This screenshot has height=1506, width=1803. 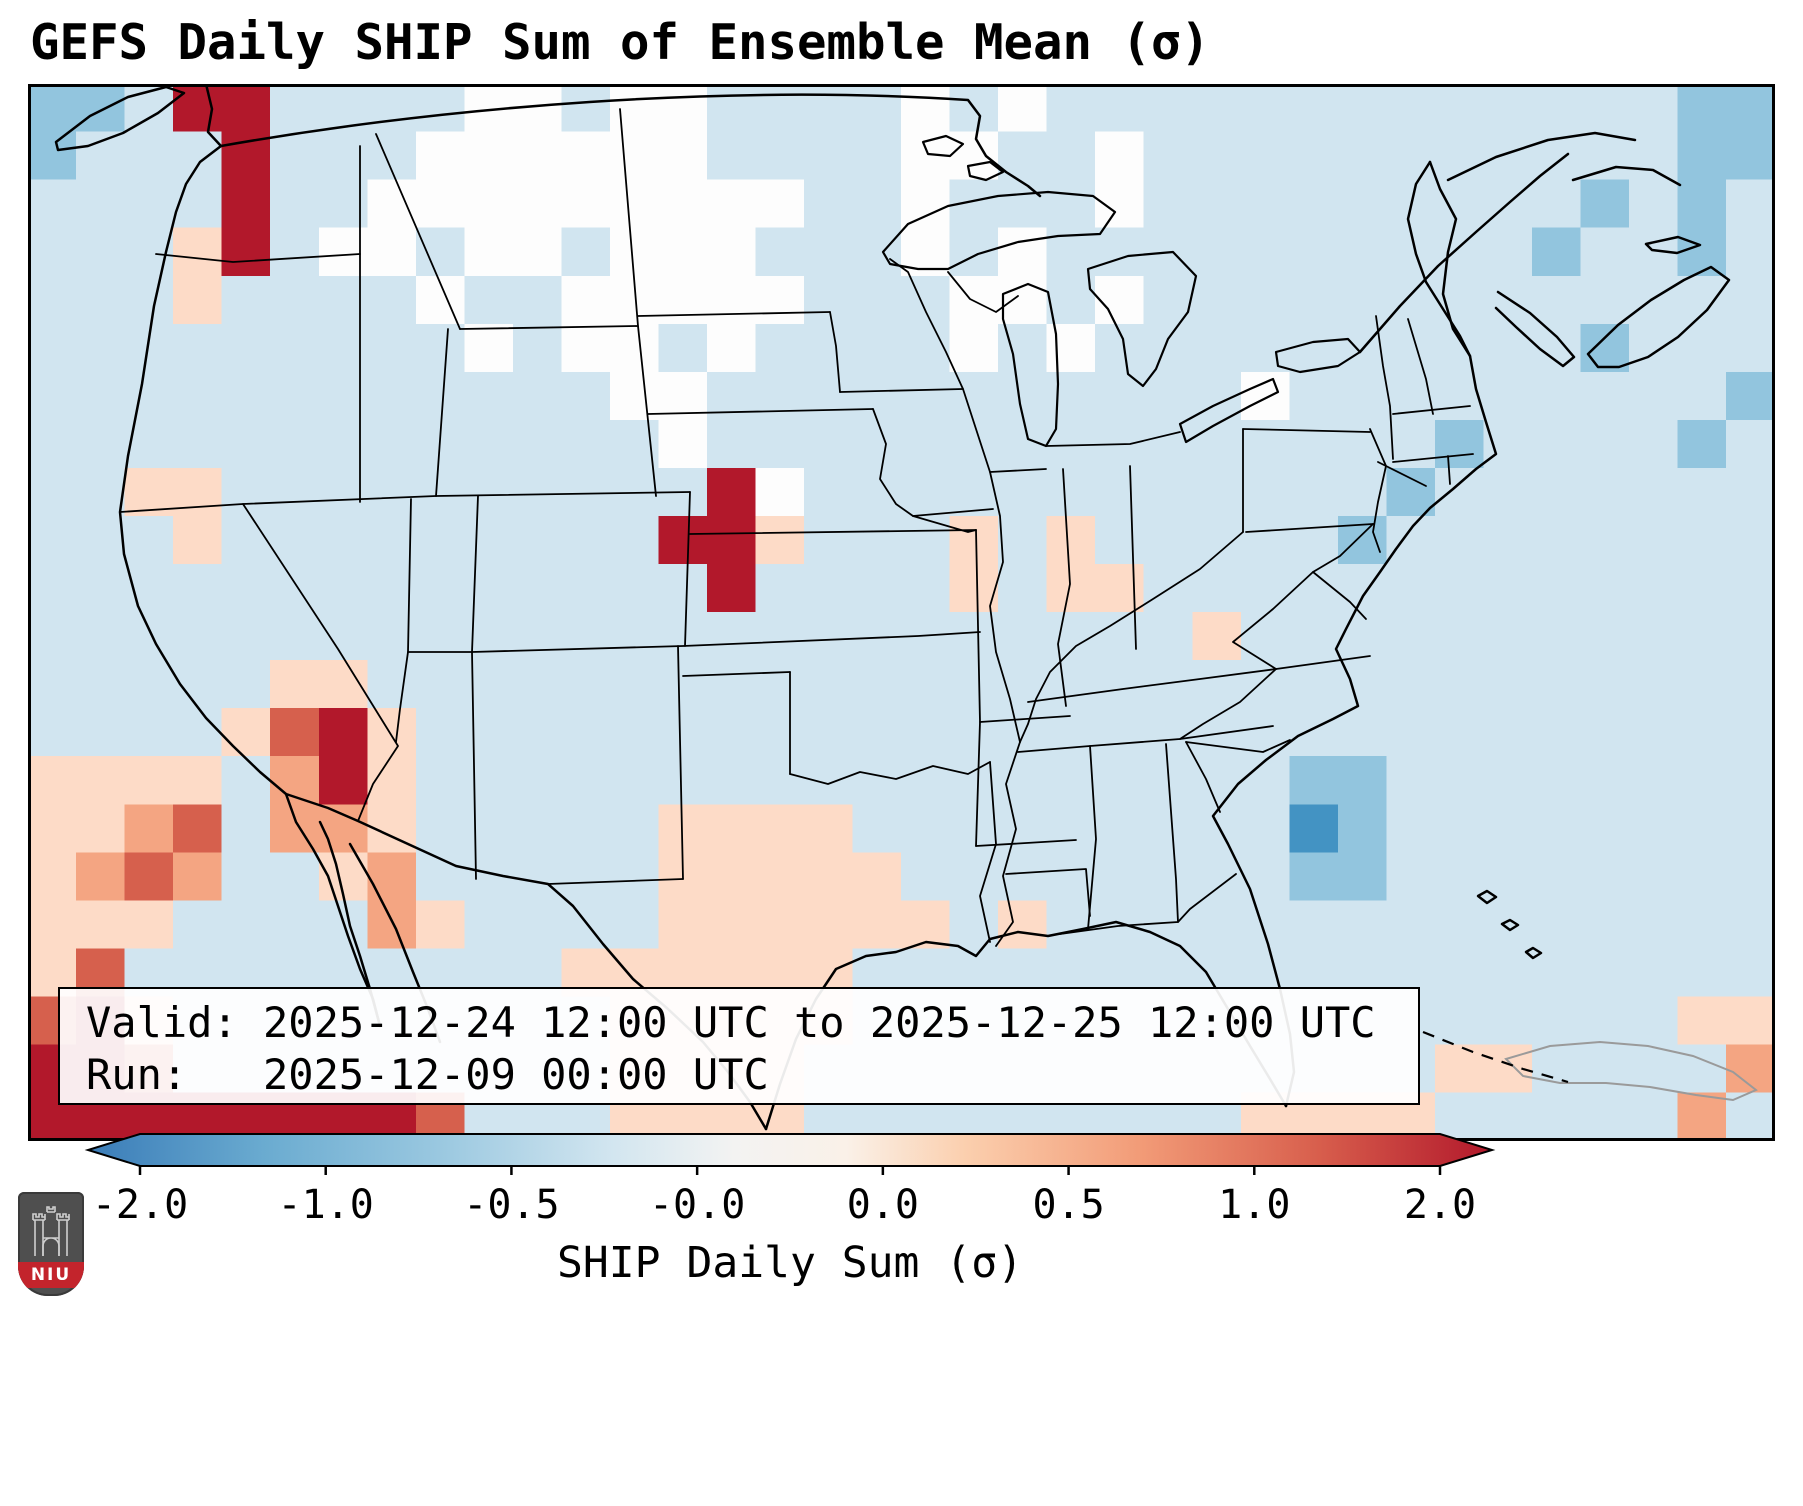 I want to click on niu-logo-text: NIU, so click(x=51, y=1275).